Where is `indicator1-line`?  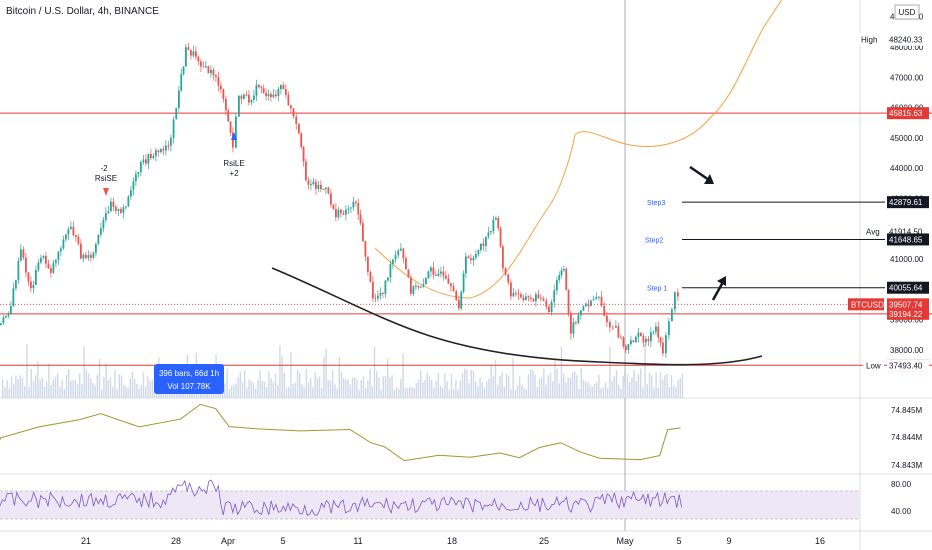 indicator1-line is located at coordinates (340, 432).